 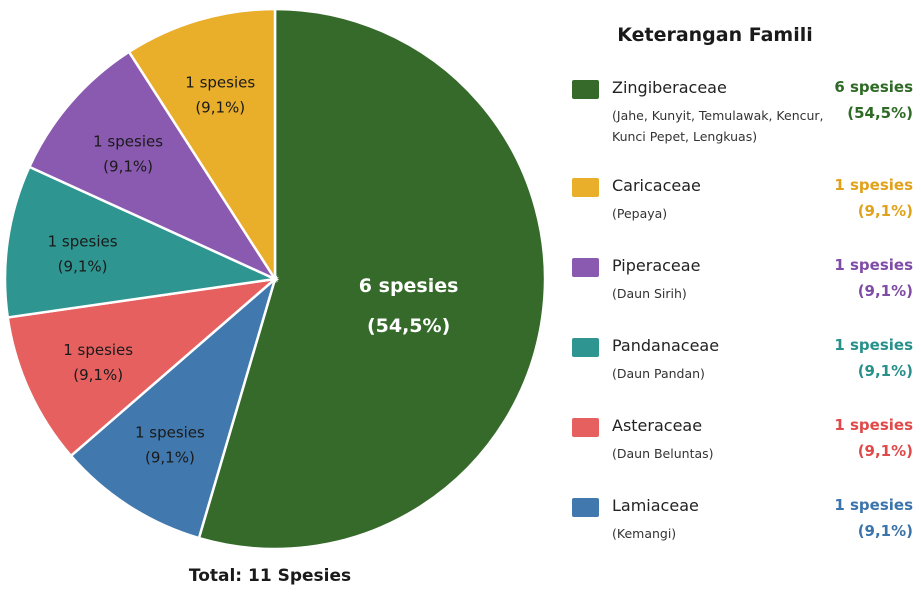 I want to click on legend-title: Keterangan Famili, so click(x=715, y=35).